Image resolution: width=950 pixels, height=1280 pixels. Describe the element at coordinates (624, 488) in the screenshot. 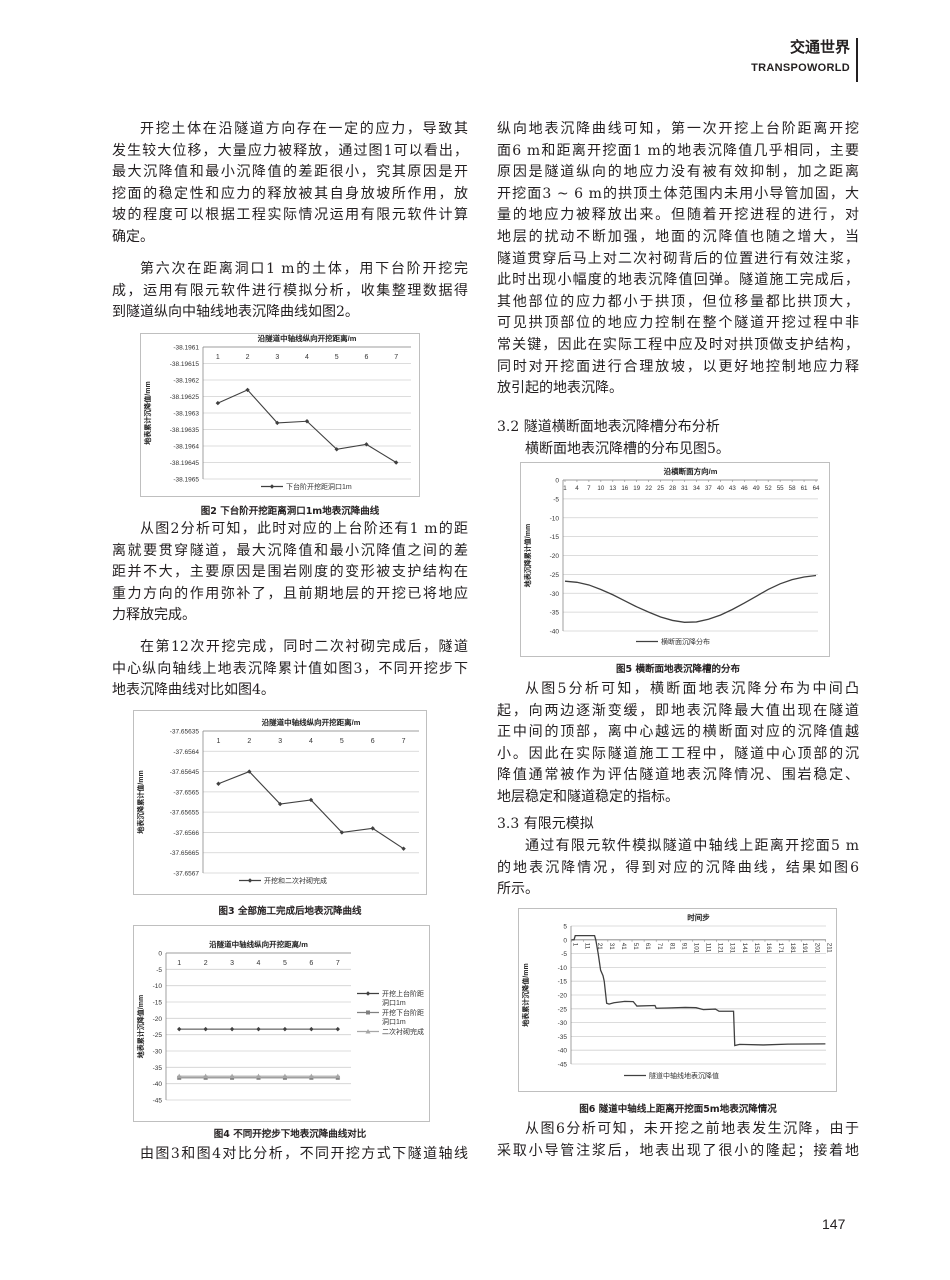

I see `x-tick-label: 16` at that location.